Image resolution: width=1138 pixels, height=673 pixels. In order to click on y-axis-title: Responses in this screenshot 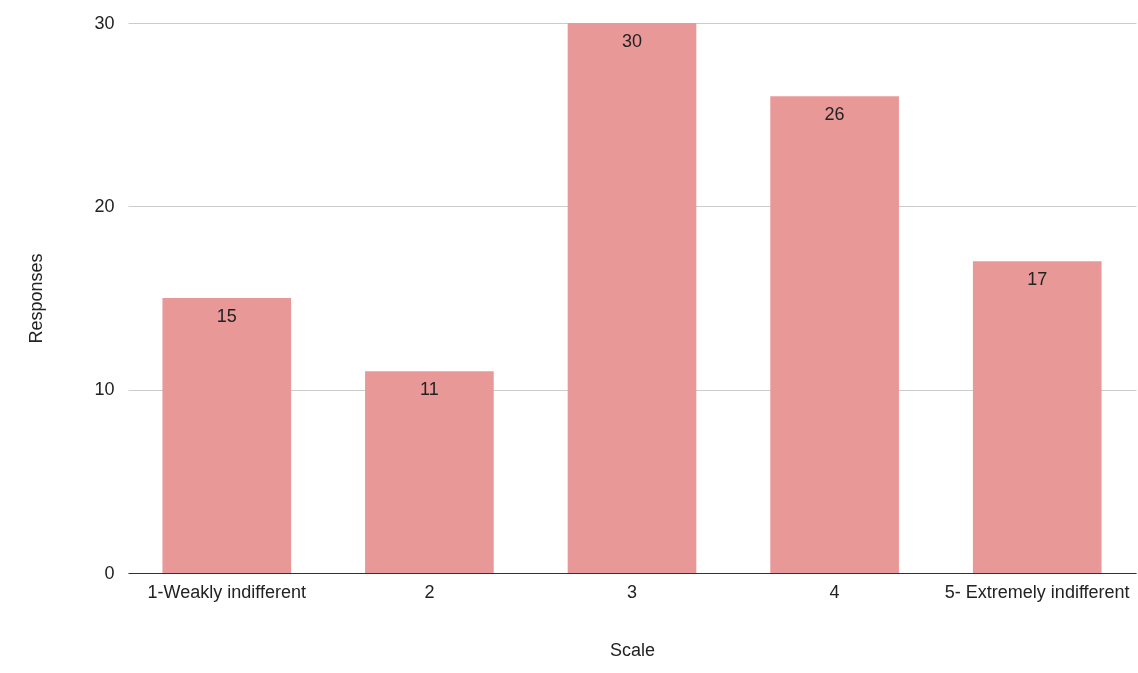, I will do `click(36, 298)`.